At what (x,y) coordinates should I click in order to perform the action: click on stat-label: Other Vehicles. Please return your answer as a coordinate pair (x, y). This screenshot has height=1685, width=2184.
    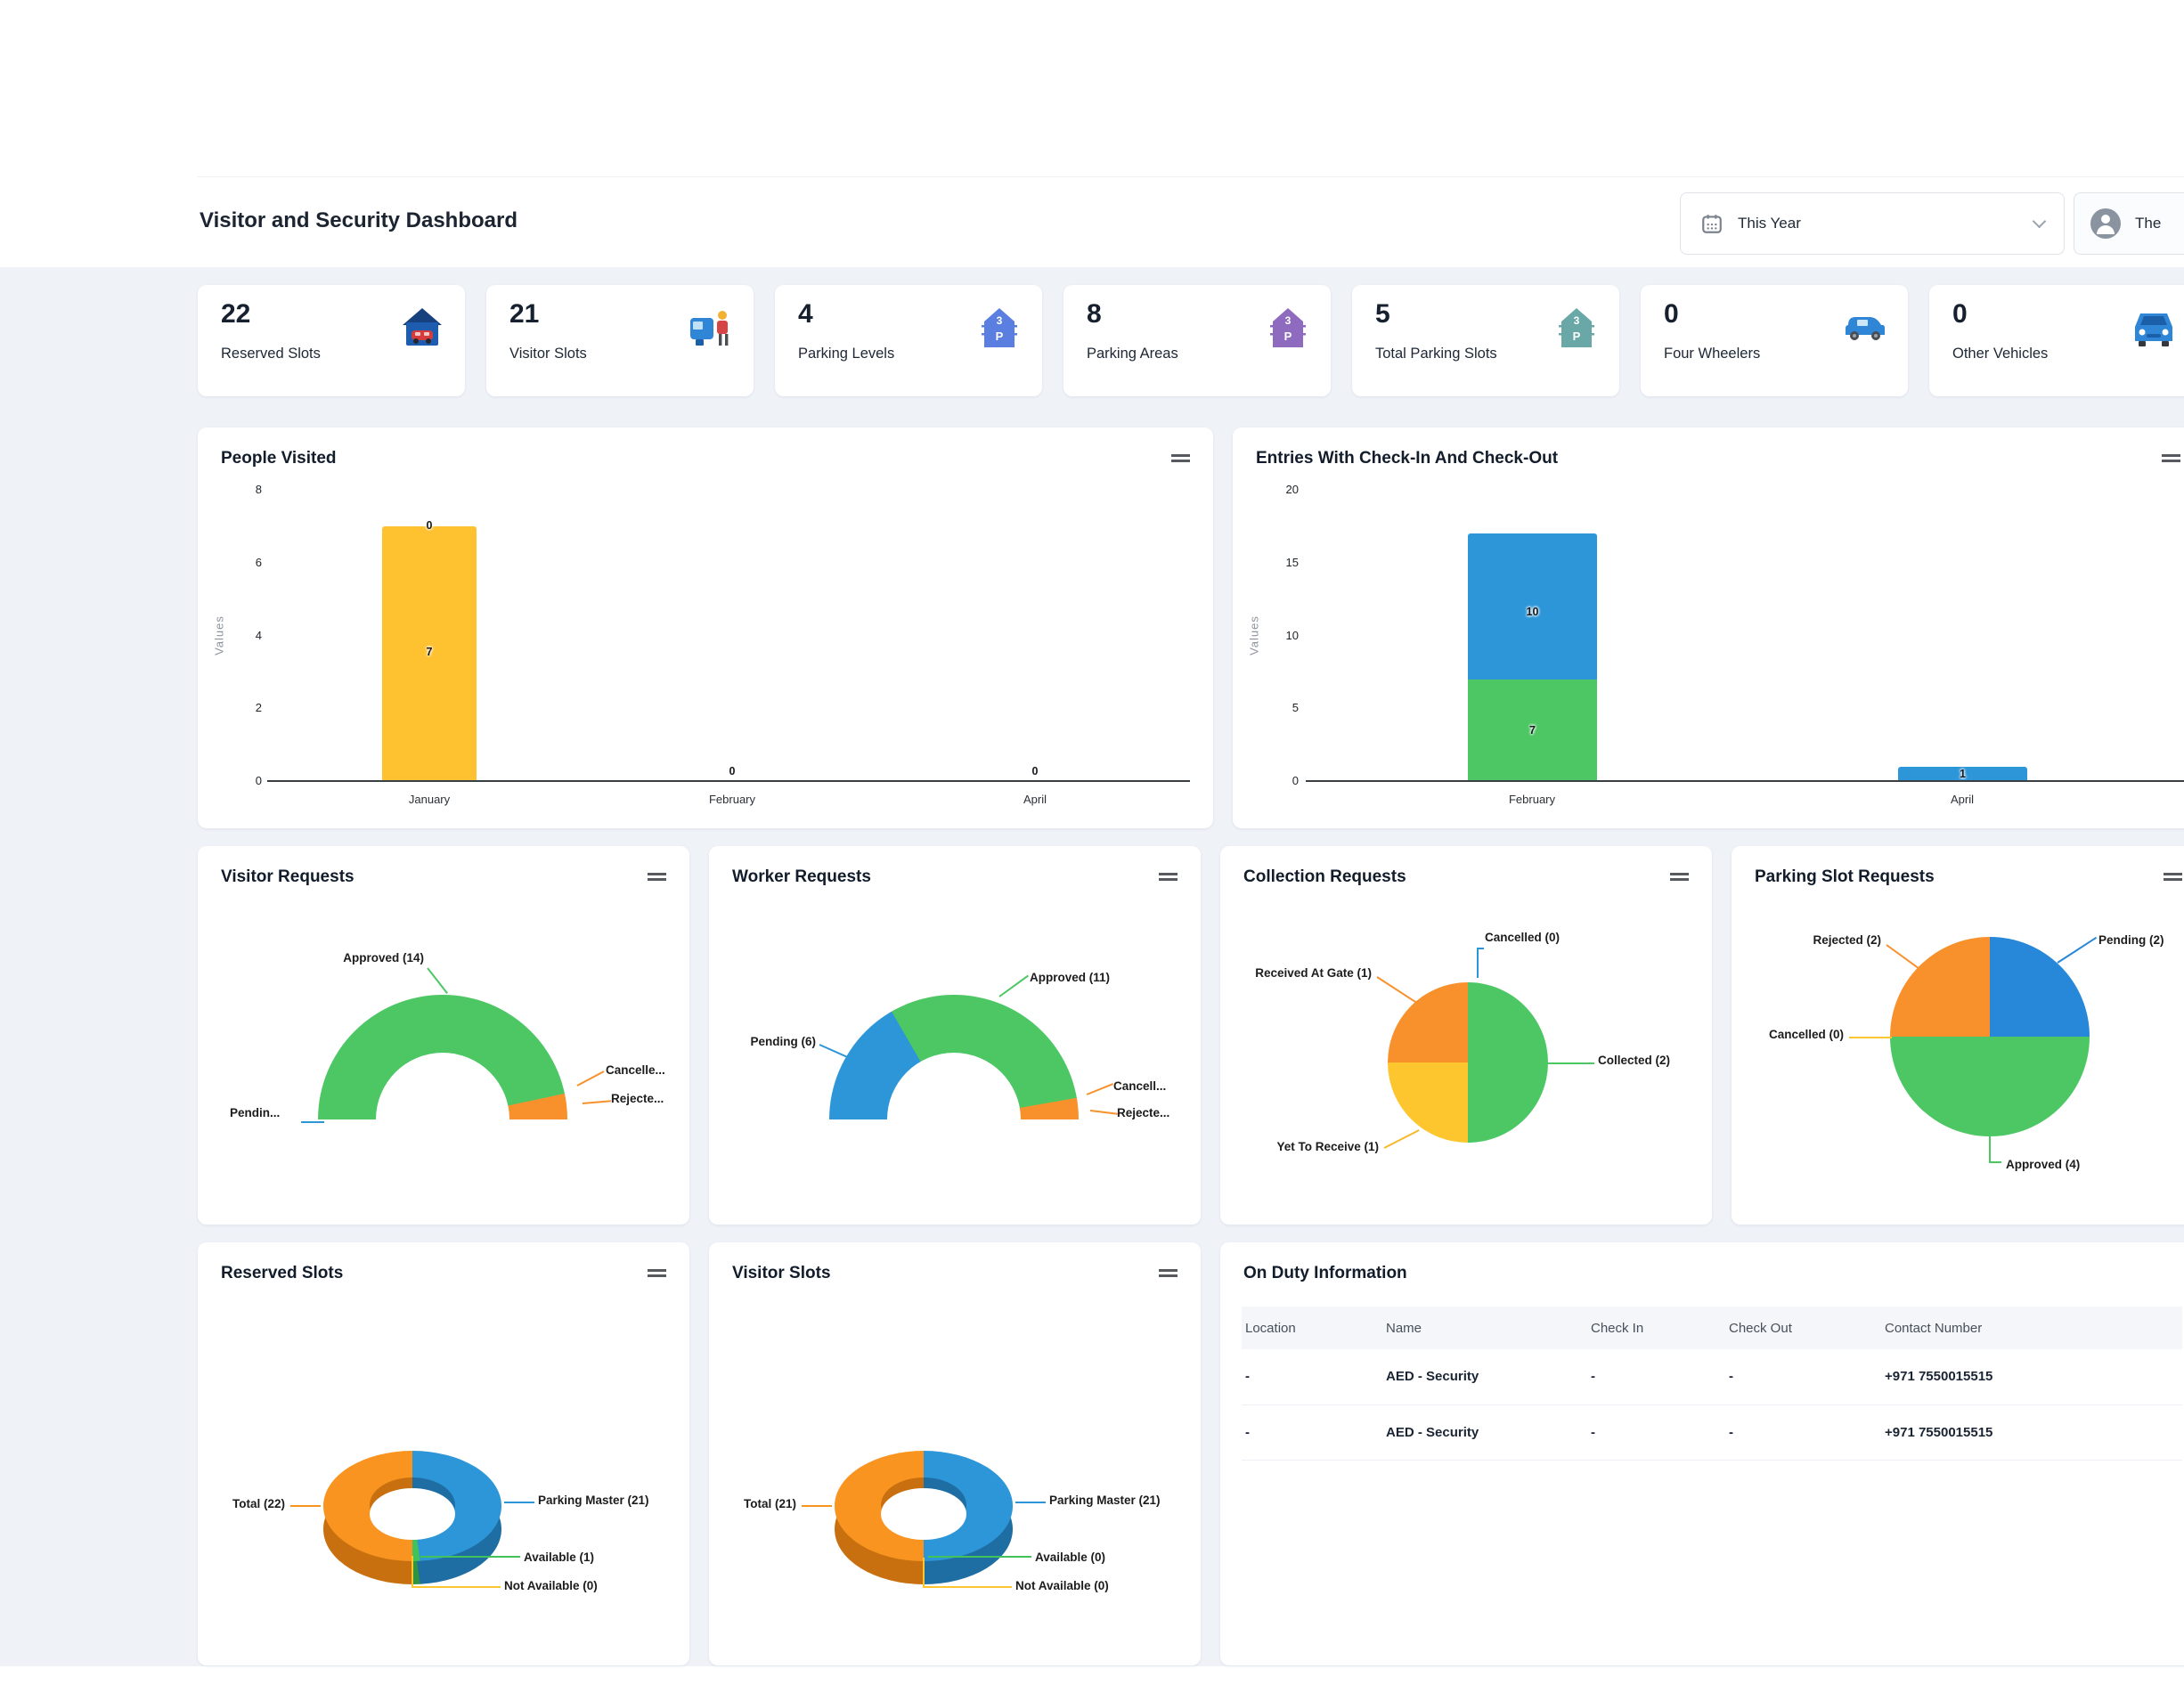
    Looking at the image, I should click on (2000, 354).